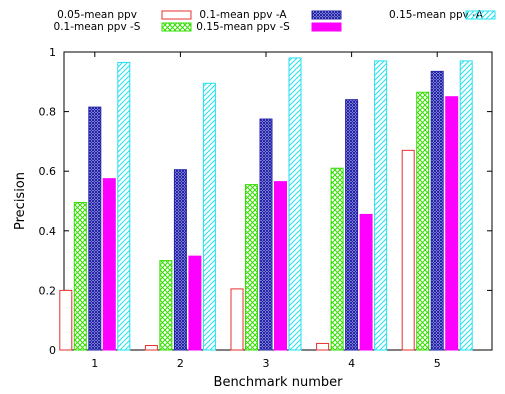 Image resolution: width=505 pixels, height=394 pixels. Describe the element at coordinates (48, 171) in the screenshot. I see `y-tick-label: 0.6` at that location.